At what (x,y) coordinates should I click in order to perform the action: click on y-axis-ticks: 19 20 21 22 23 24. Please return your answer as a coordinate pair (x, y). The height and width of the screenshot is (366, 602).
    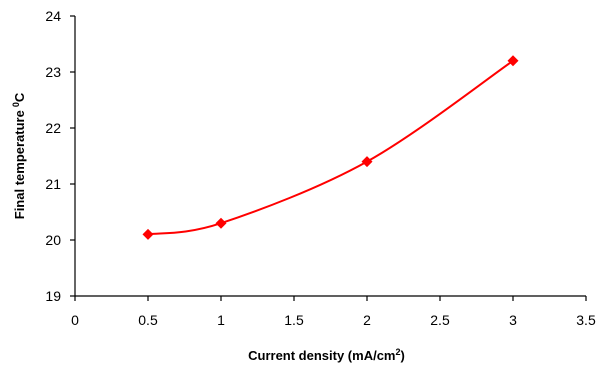
    Looking at the image, I should click on (60, 156).